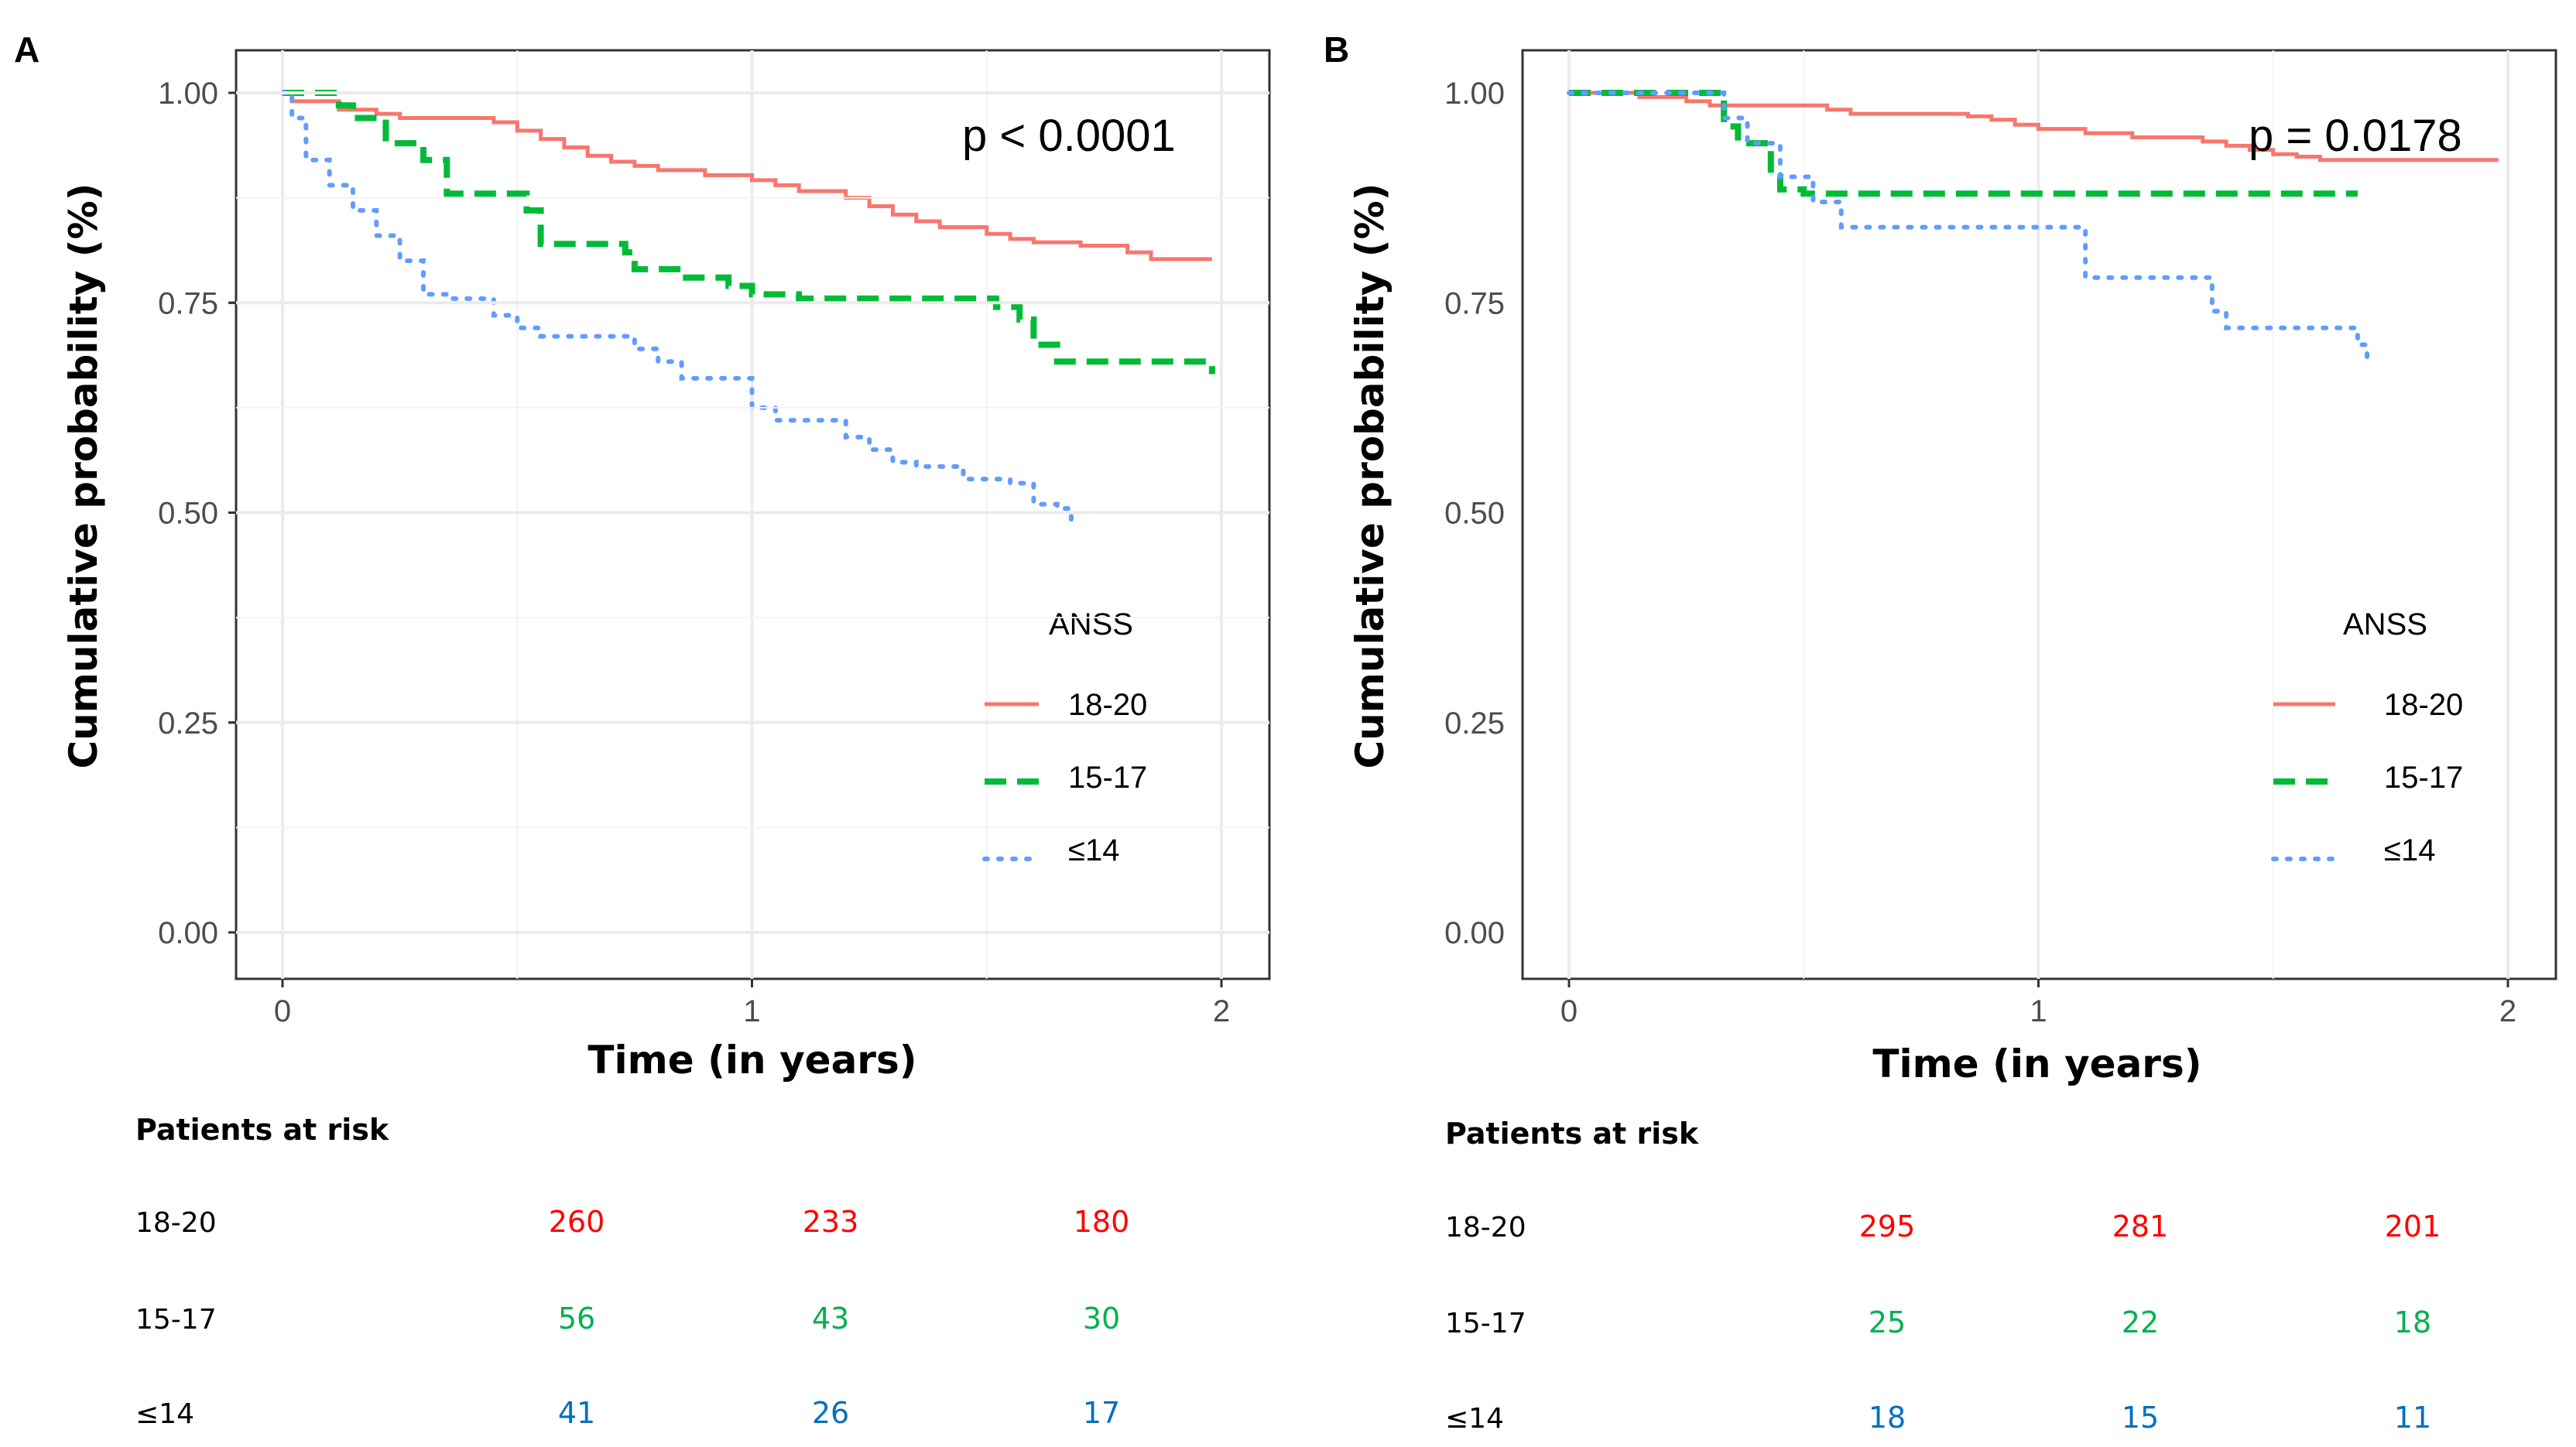 Image resolution: width=2576 pixels, height=1447 pixels. Describe the element at coordinates (2385, 624) in the screenshot. I see `panel-b-legend-title: ANSS` at that location.